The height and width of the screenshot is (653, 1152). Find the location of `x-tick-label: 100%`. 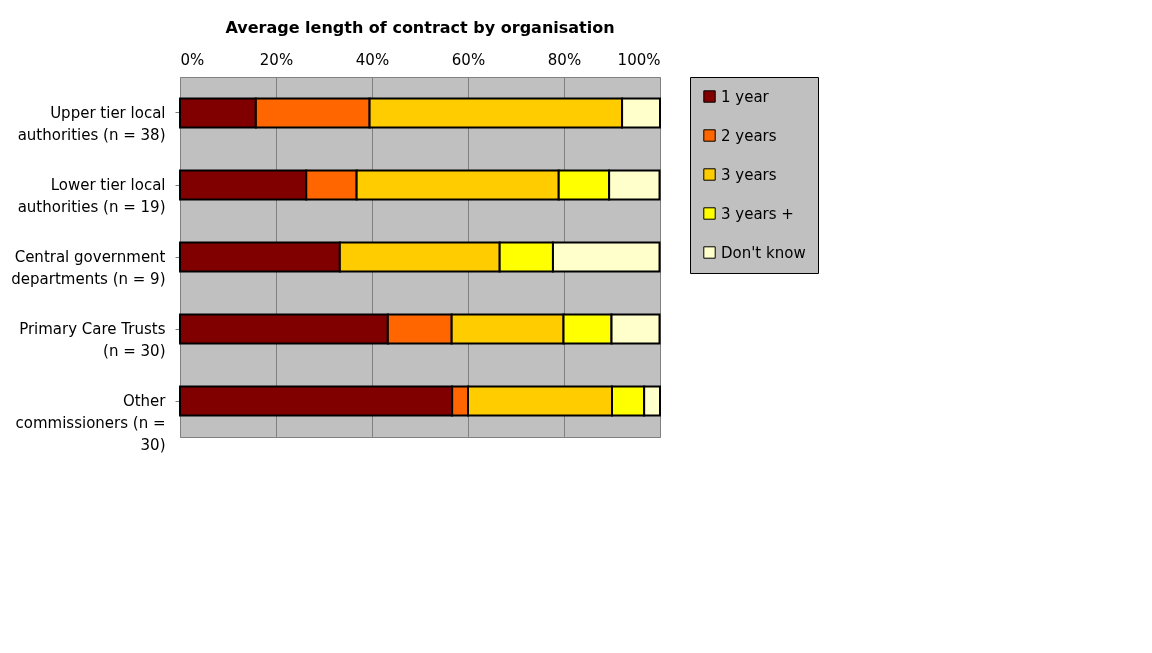

x-tick-label: 100% is located at coordinates (639, 59).